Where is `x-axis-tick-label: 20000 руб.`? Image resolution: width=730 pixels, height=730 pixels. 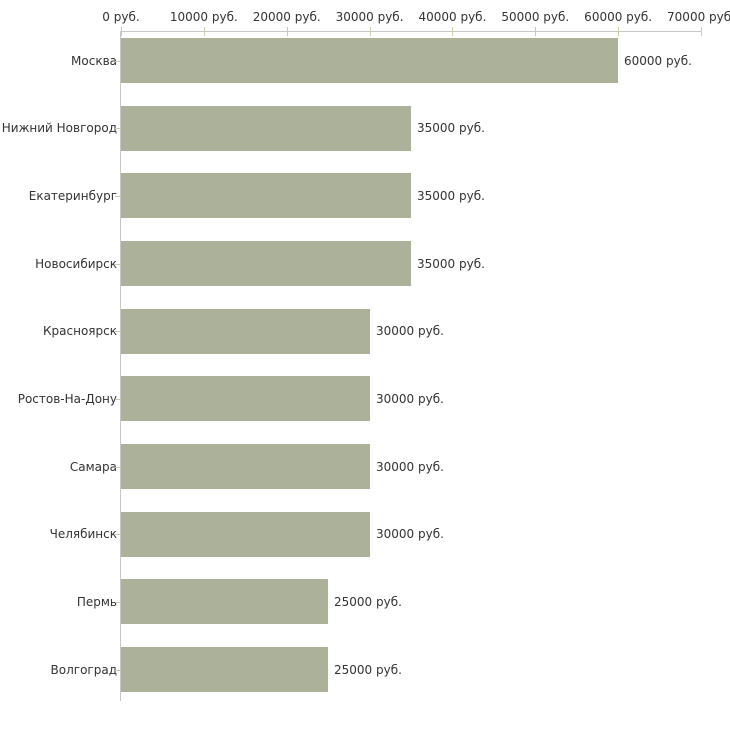
x-axis-tick-label: 20000 руб. is located at coordinates (286, 17).